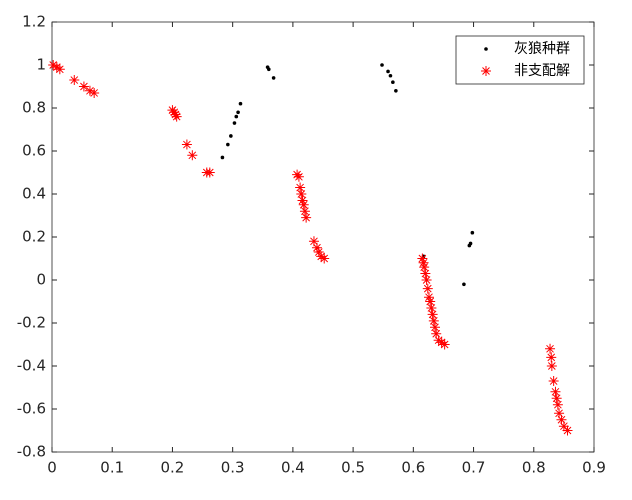 This screenshot has width=632, height=500. I want to click on y-tick-label: 1, so click(41, 65).